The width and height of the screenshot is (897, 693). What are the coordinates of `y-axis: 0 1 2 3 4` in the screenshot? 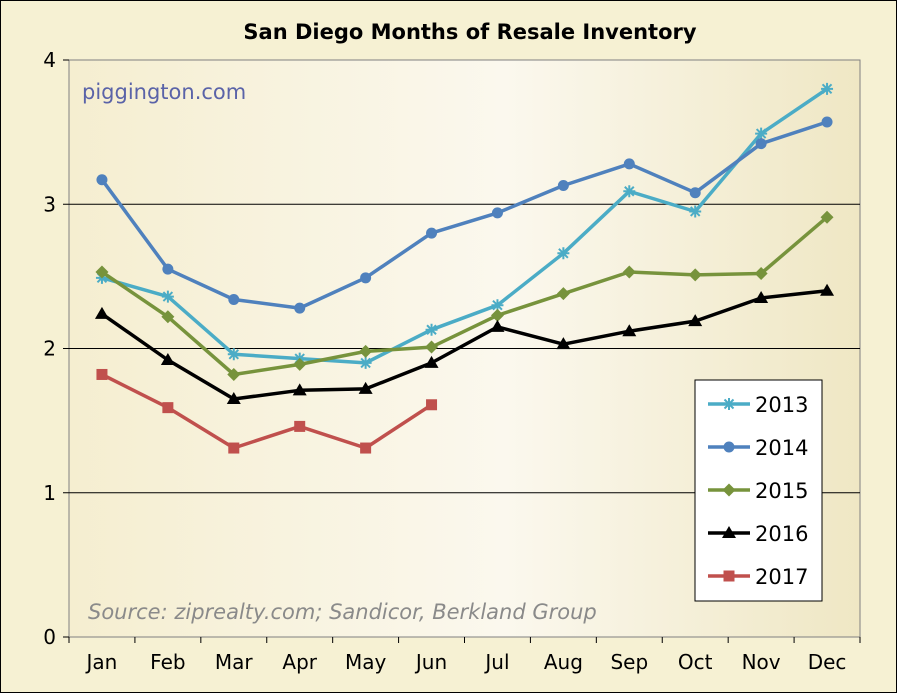 It's located at (56, 348).